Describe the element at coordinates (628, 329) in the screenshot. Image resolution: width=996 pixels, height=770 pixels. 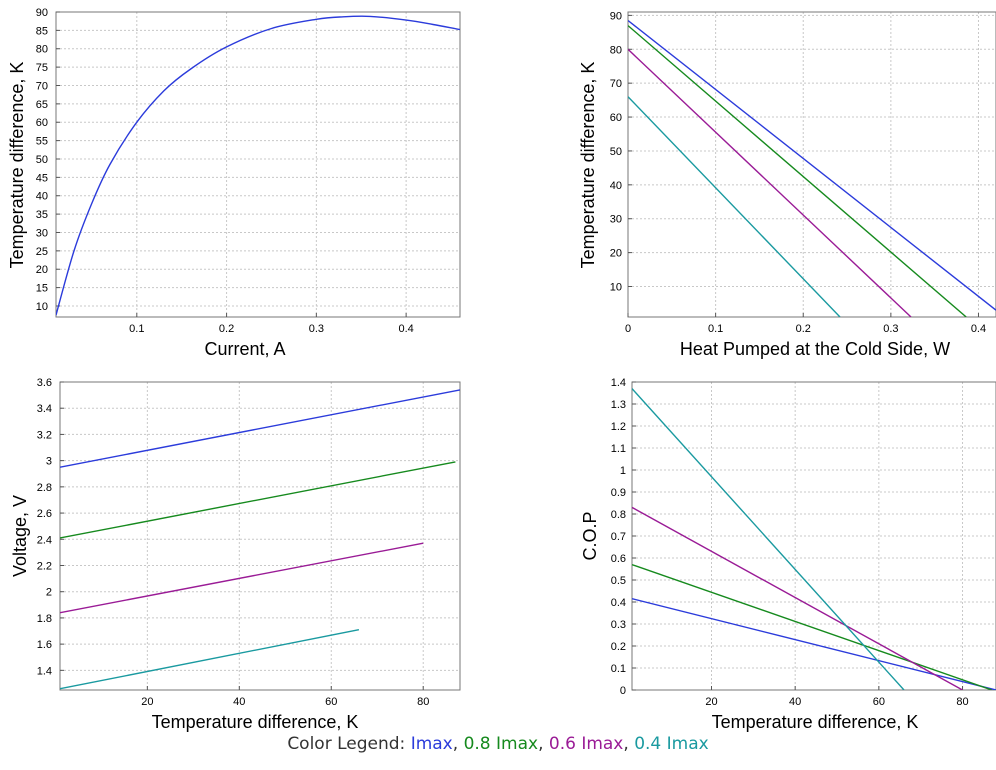
I see `x-tick-label: 0` at that location.